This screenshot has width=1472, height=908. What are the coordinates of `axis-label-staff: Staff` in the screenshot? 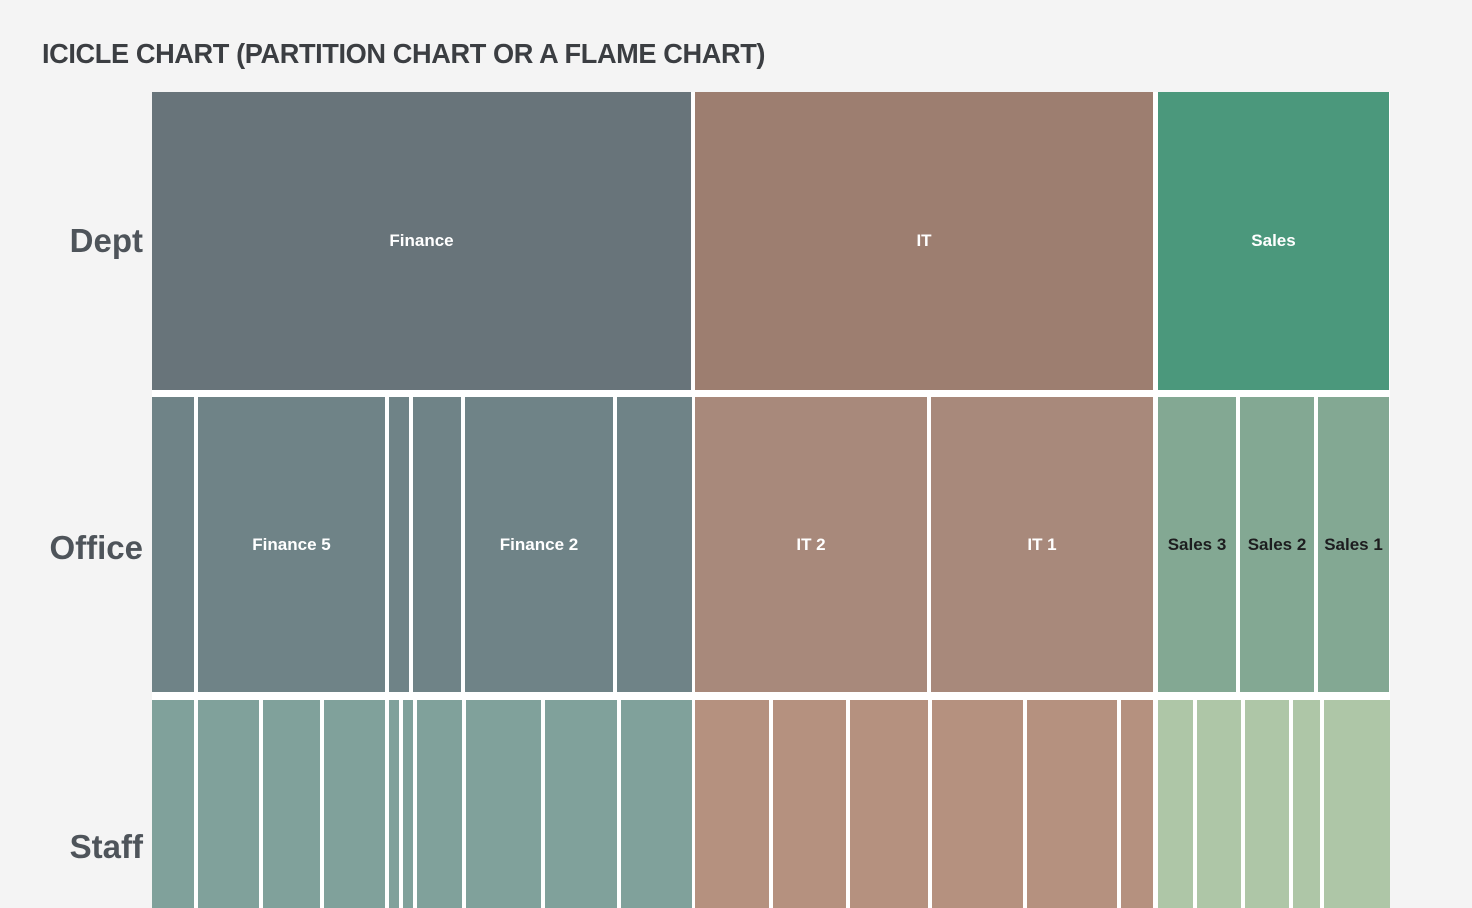 It's located at (106, 846).